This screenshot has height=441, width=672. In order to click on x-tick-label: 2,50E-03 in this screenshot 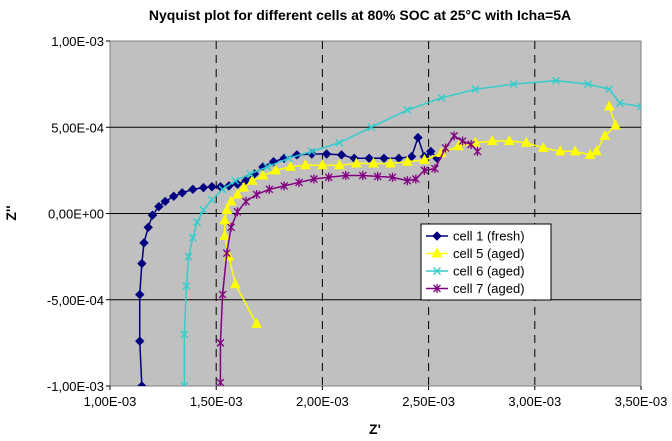, I will do `click(428, 401)`.